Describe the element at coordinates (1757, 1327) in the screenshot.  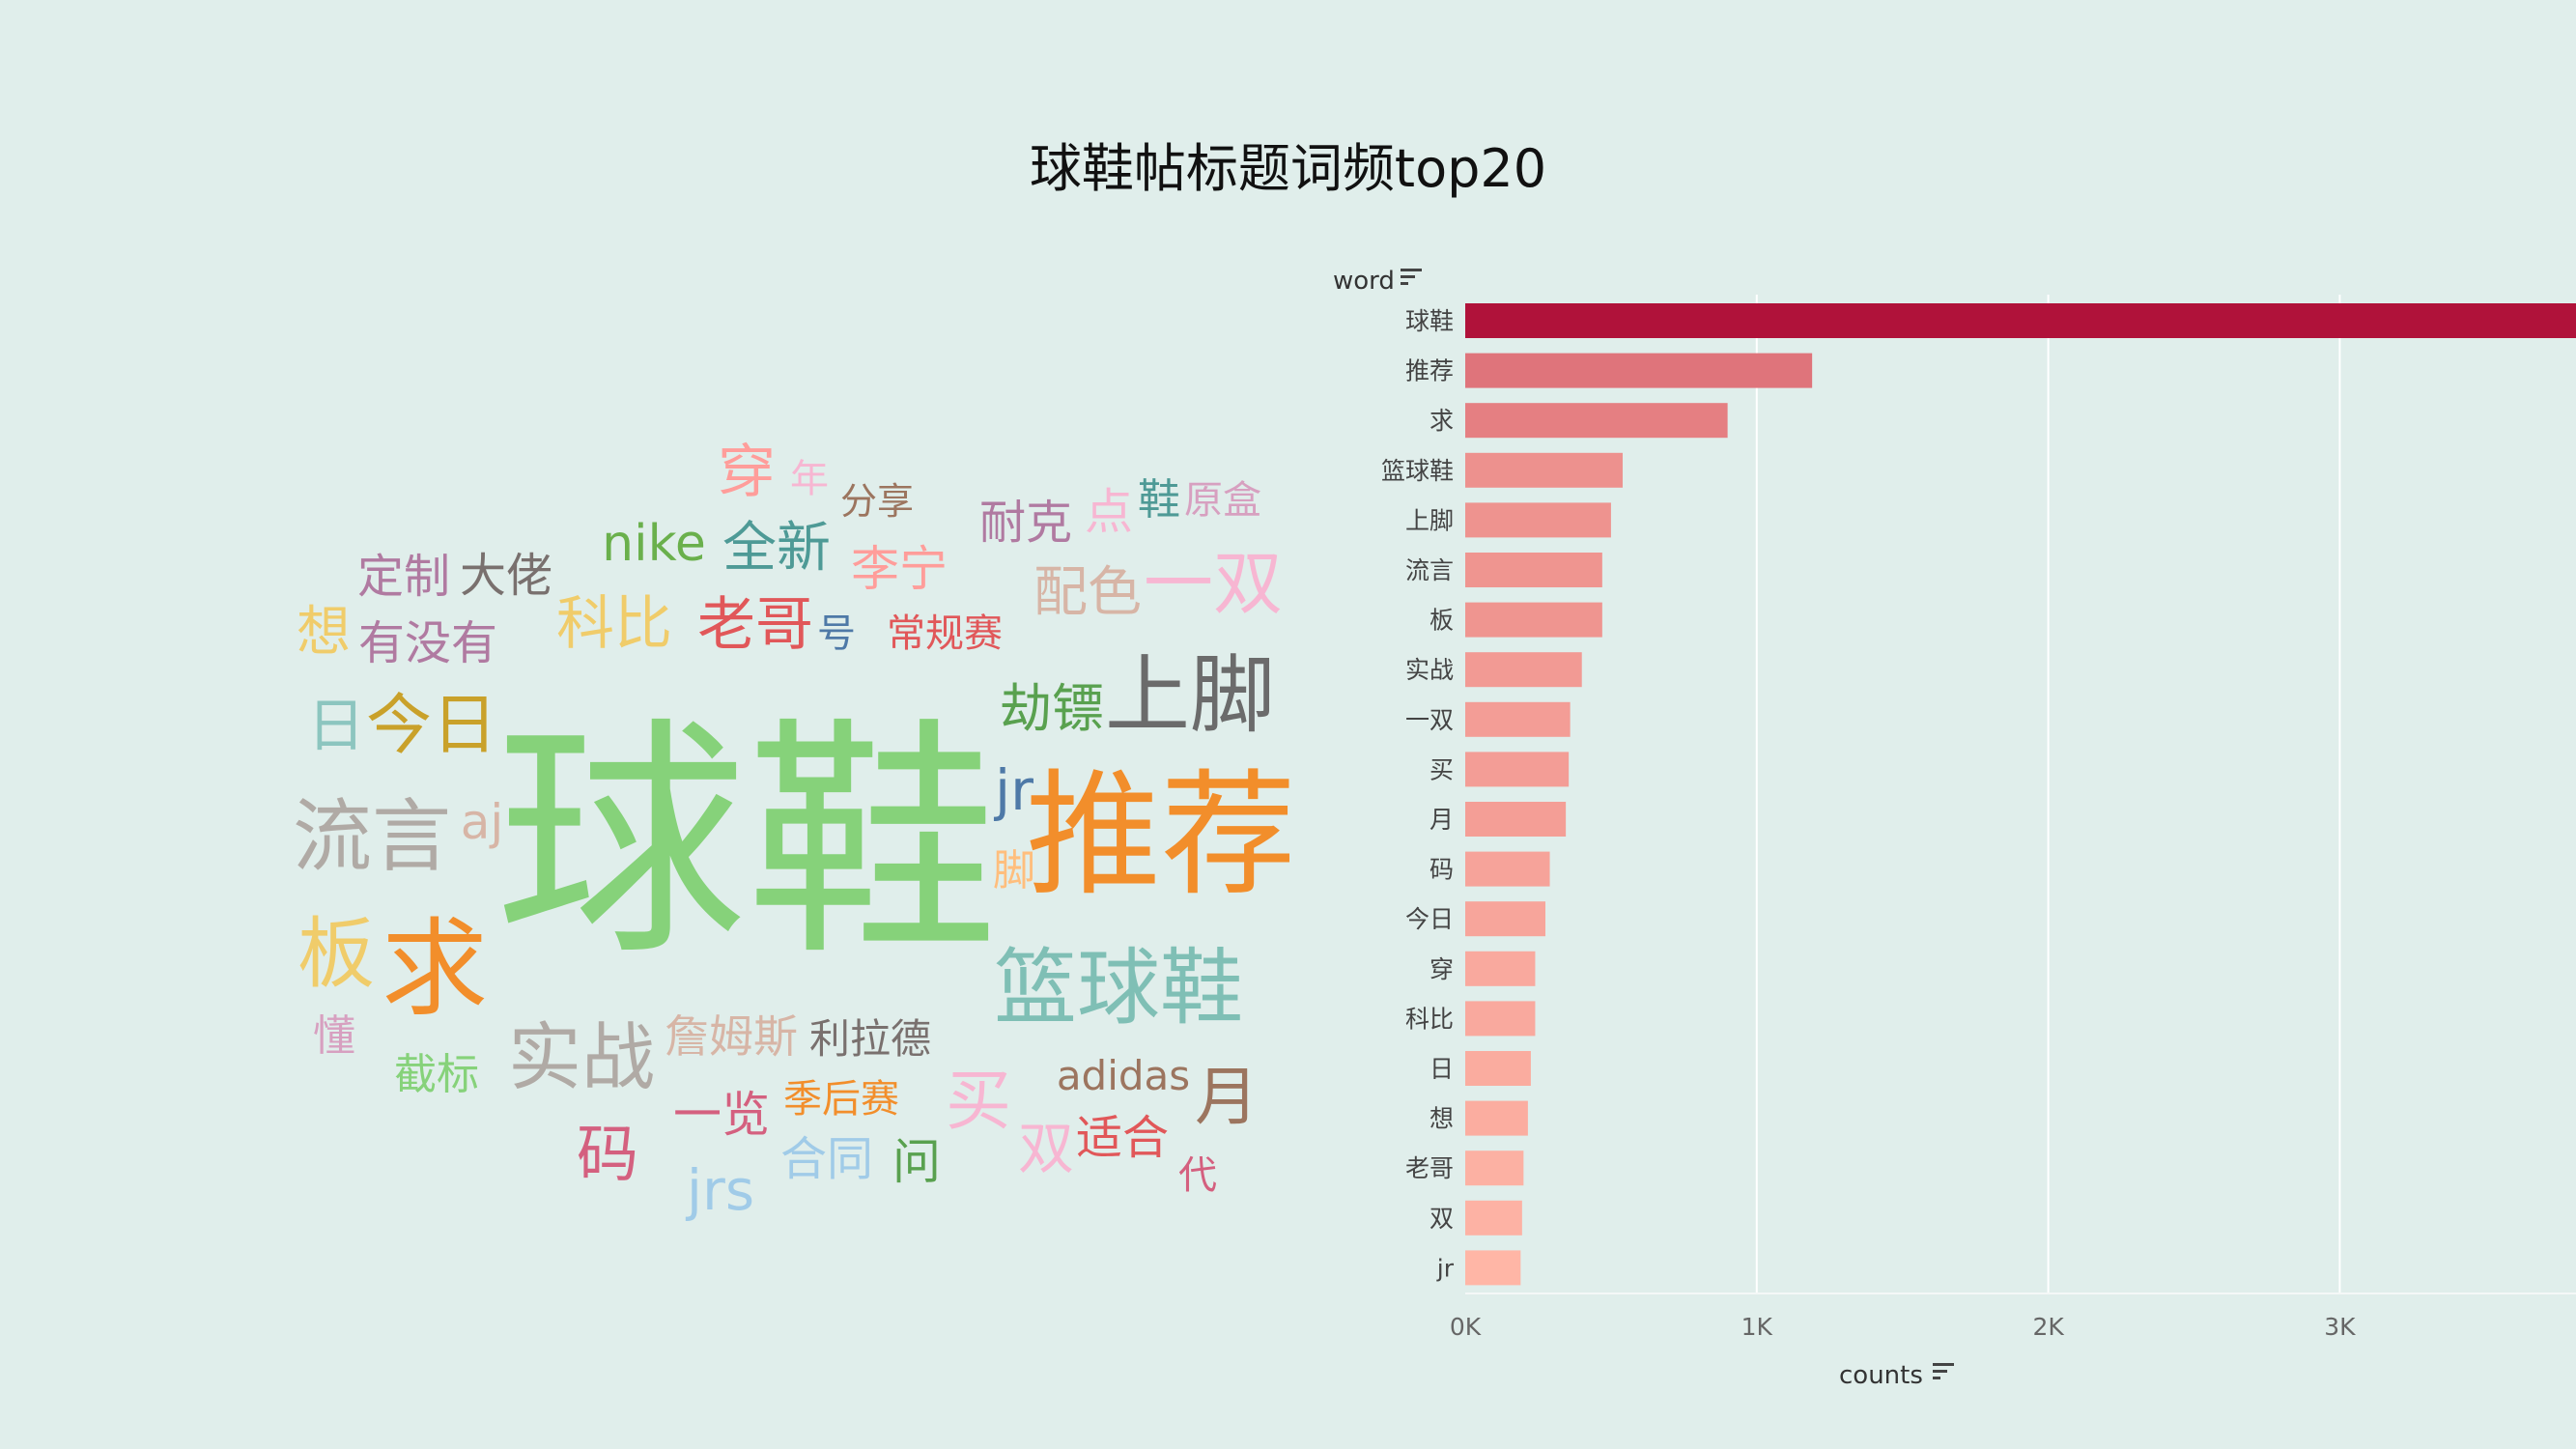
I see `x-tick-label: 1K` at that location.